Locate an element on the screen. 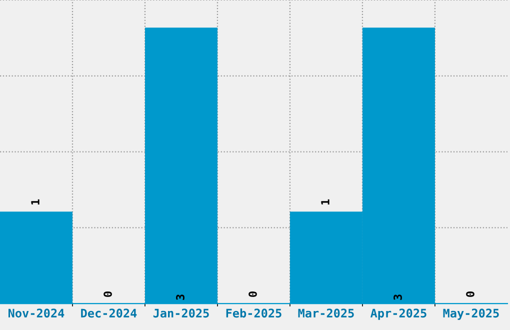  x-tick-label: Nov-2024 is located at coordinates (36, 313).